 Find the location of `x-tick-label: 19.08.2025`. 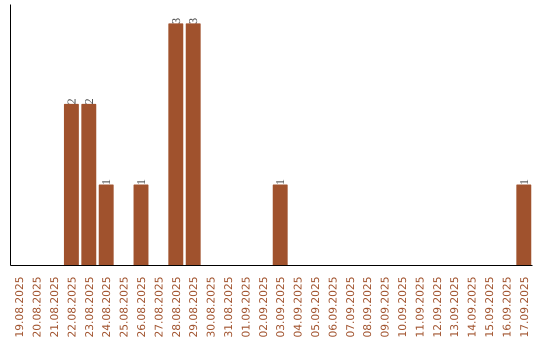

x-tick-label: 19.08.2025 is located at coordinates (19, 307).